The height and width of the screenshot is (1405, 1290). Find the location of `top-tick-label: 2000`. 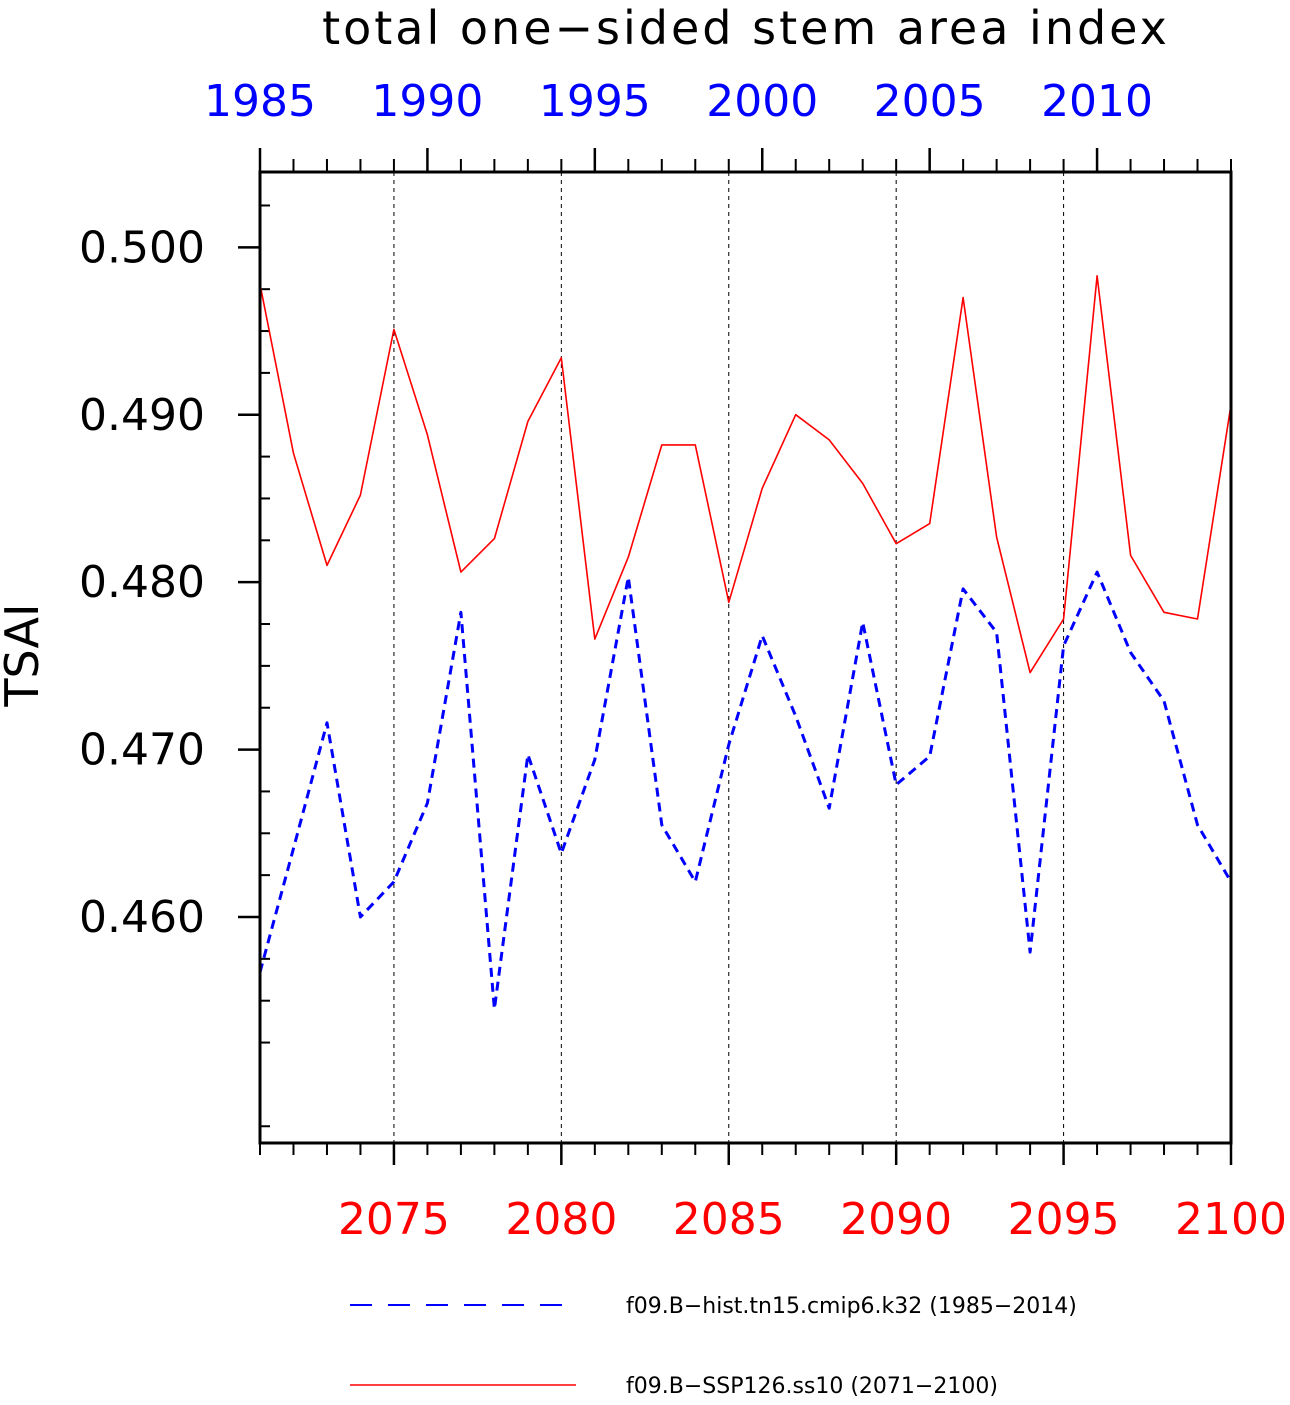

top-tick-label: 2000 is located at coordinates (762, 101).